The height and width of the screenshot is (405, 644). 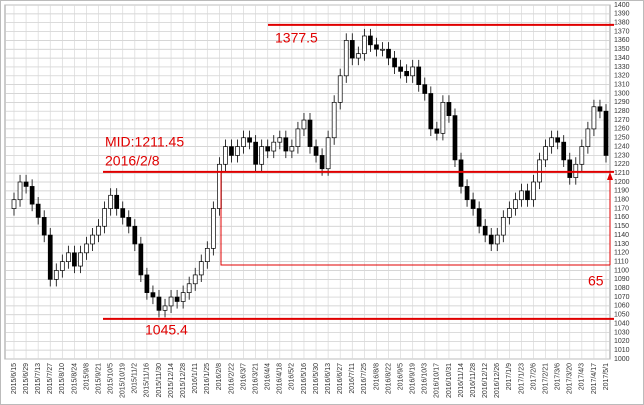 I want to click on y-tick-label: 1220, so click(x=622, y=164).